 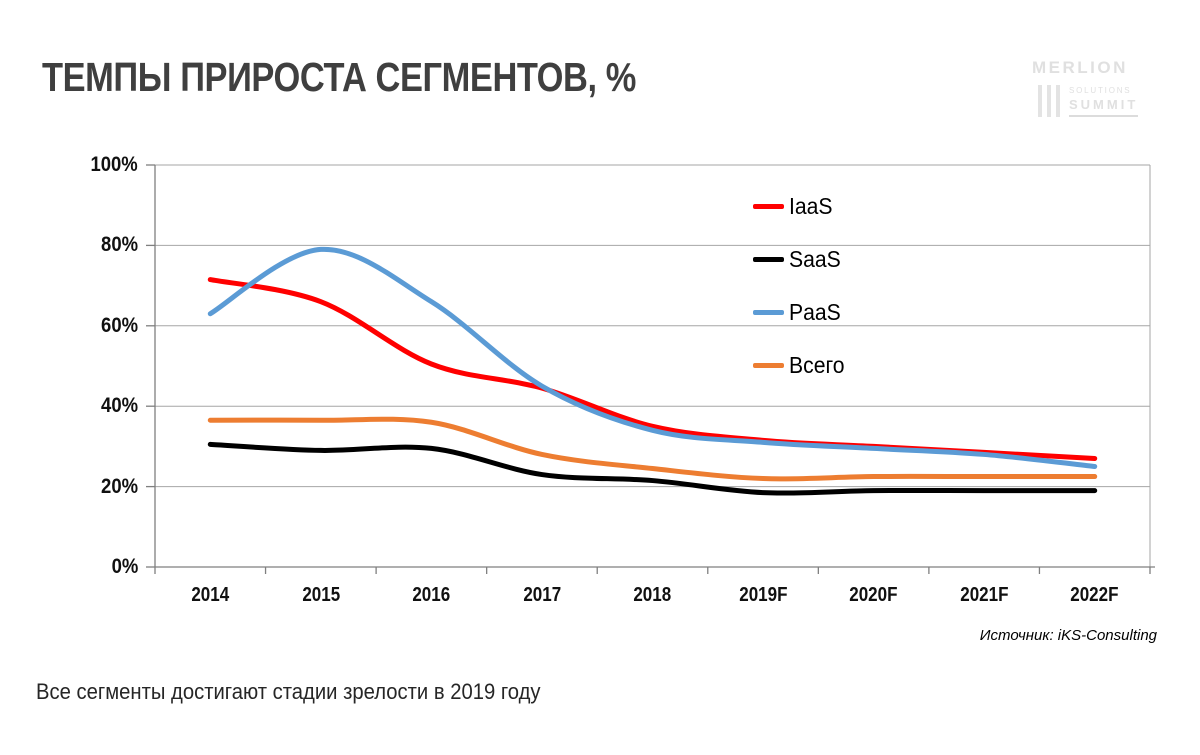 What do you see at coordinates (114, 164) in the screenshot?
I see `y-tick-label-100pct: 100%` at bounding box center [114, 164].